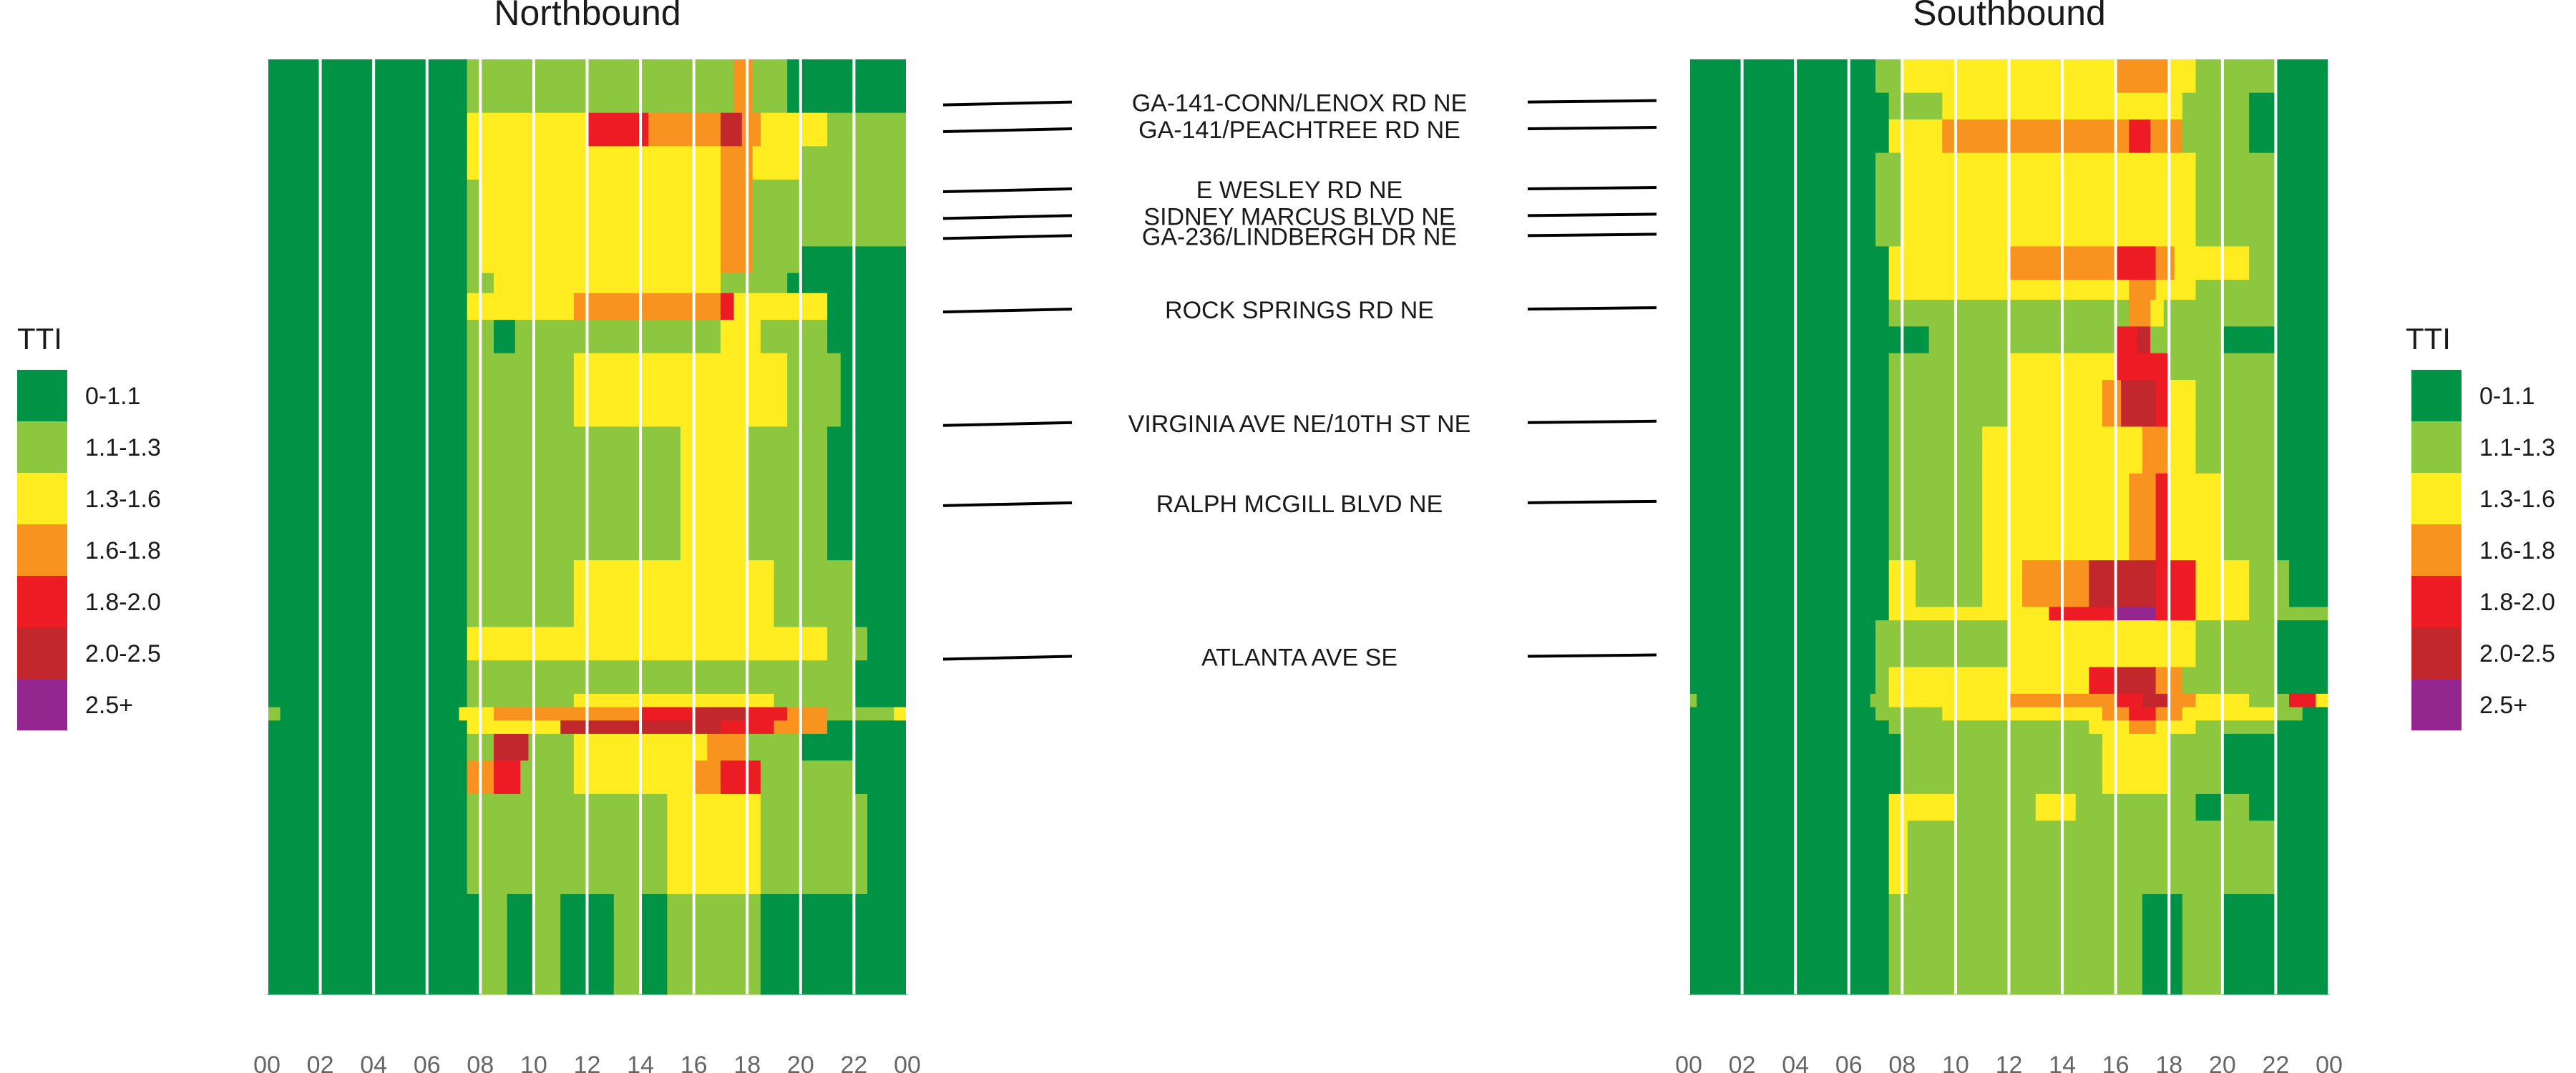  What do you see at coordinates (373, 1062) in the screenshot?
I see `x-tick-label: 04` at bounding box center [373, 1062].